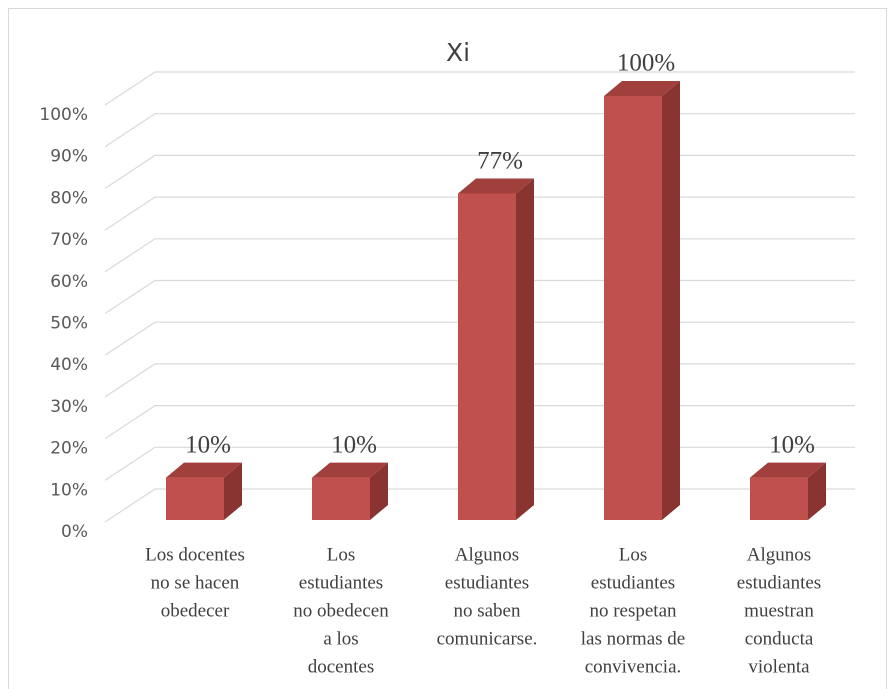 This screenshot has height=689, width=895. I want to click on y-tick-label: 70%, so click(69, 240).